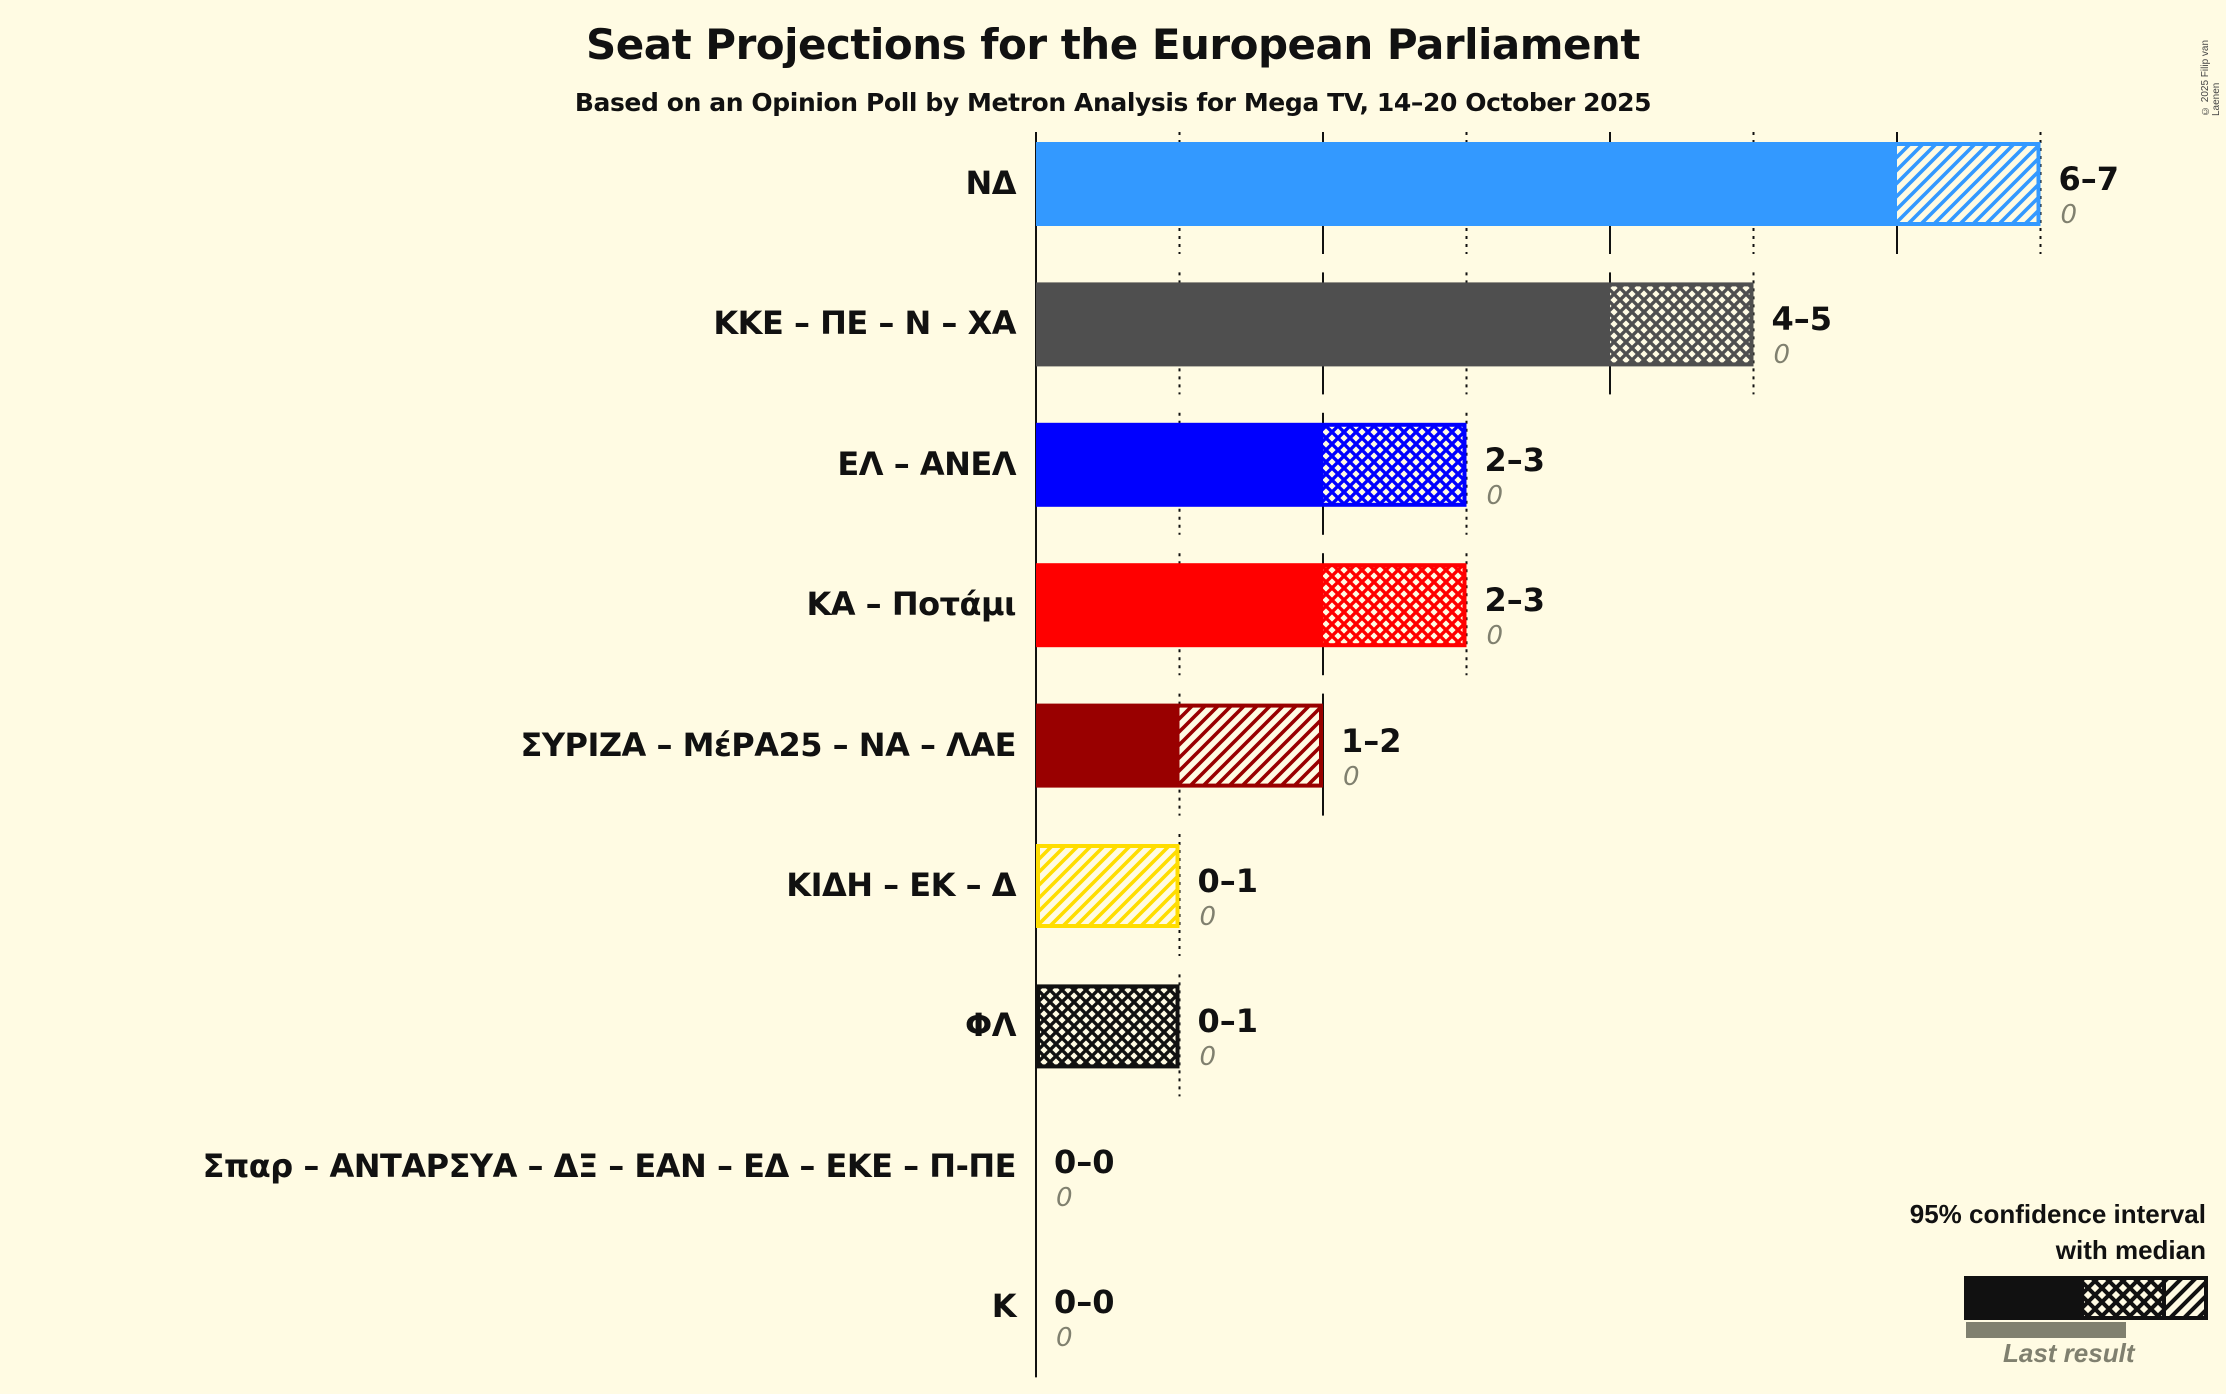  What do you see at coordinates (1004, 1306) in the screenshot?
I see `party-label: Κ` at bounding box center [1004, 1306].